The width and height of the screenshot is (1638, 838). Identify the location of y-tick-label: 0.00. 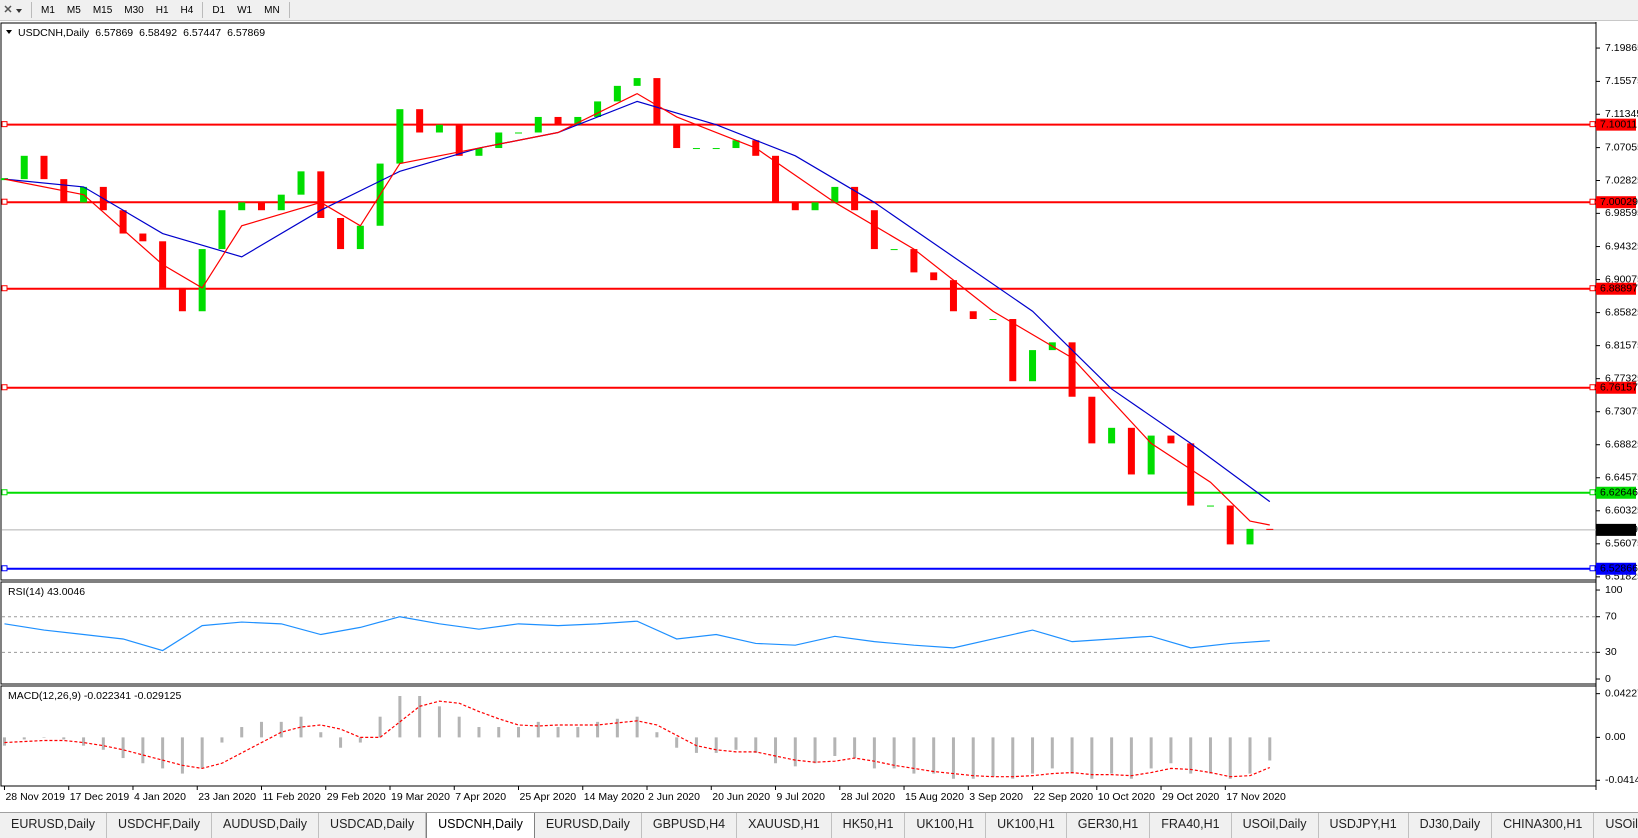
(1615, 737).